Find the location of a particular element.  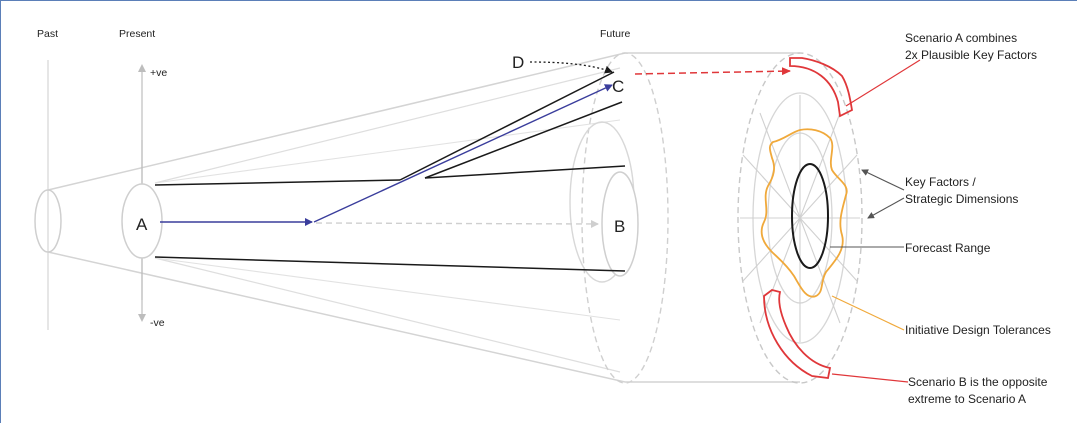

scenario-a-bracket is located at coordinates (821, 87).